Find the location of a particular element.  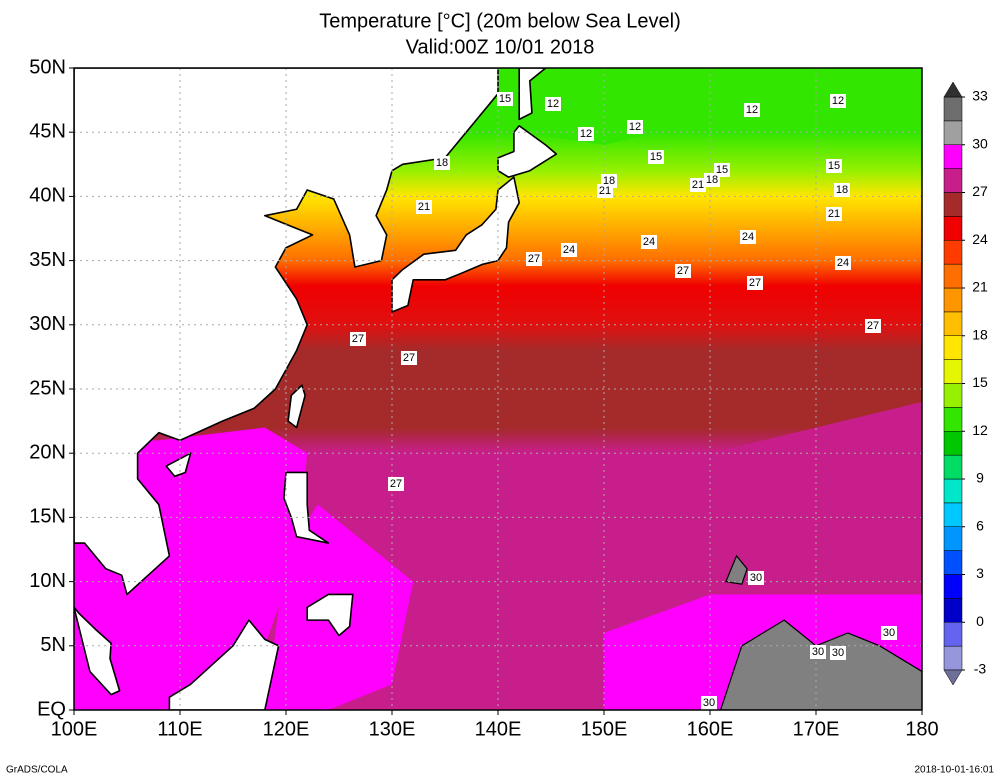

y-tick-label: 20N is located at coordinates (47, 452).